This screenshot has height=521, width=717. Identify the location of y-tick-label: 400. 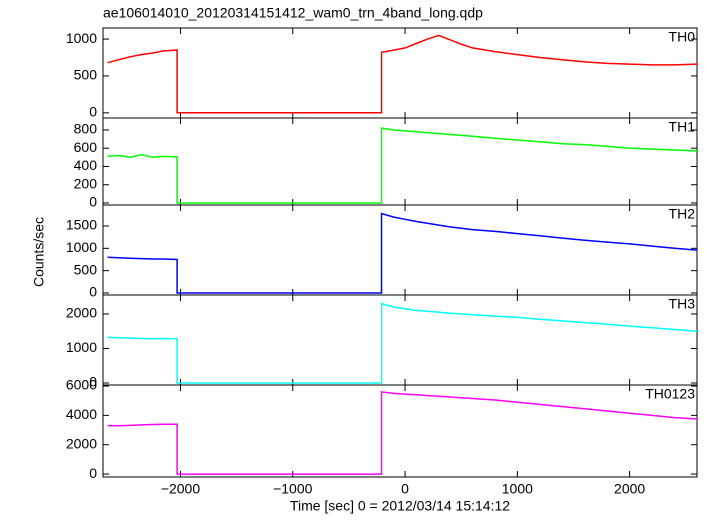
(86, 165).